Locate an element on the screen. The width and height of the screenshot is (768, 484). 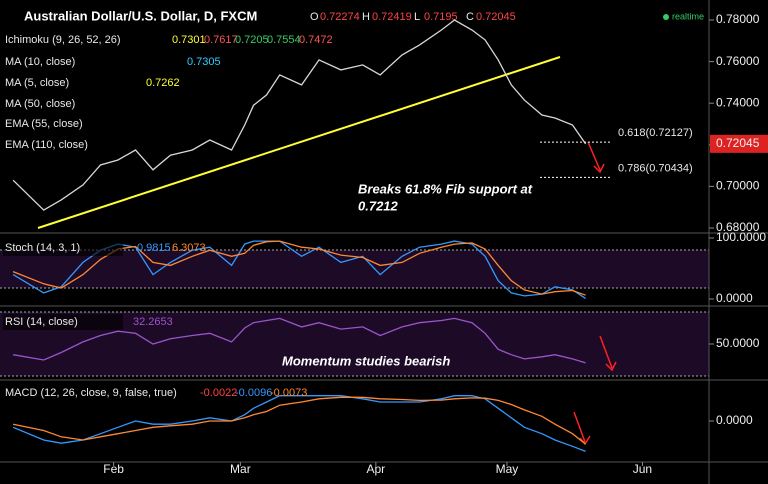
ohlc-key: L is located at coordinates (417, 17).